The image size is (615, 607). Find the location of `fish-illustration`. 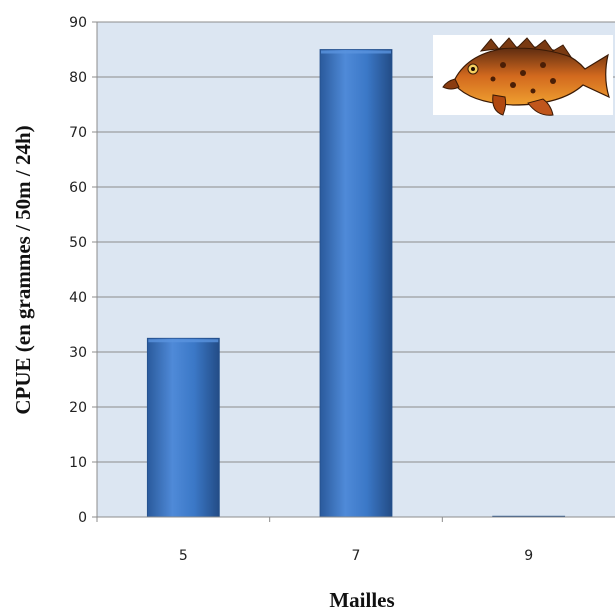

fish-illustration is located at coordinates (523, 75).